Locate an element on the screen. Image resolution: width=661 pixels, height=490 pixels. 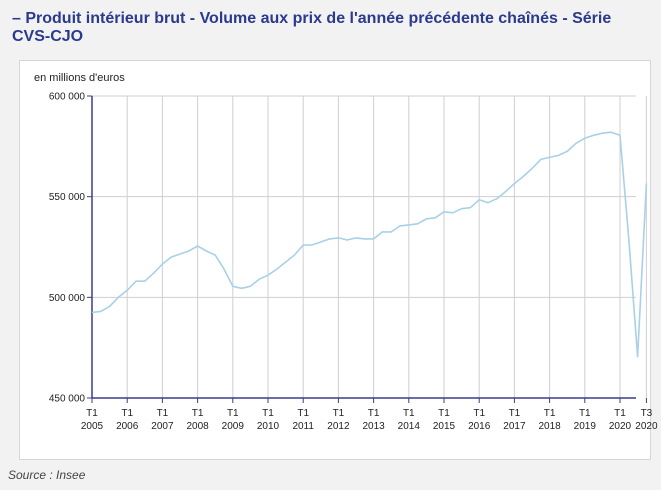
y-axis-ticks: 450 000 500 000 550 000 600 000 is located at coordinates (70, 248).